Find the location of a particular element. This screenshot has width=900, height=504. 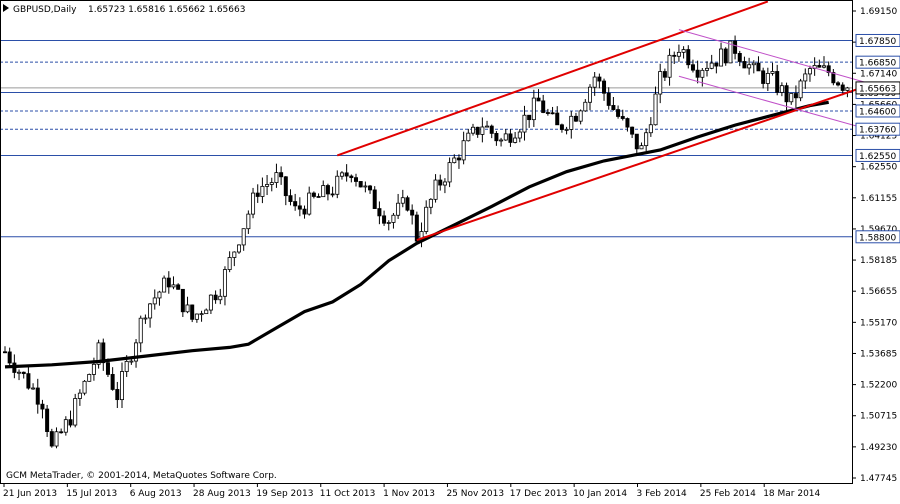

x-tick-label: 21 Jun 2013 is located at coordinates (30, 494).